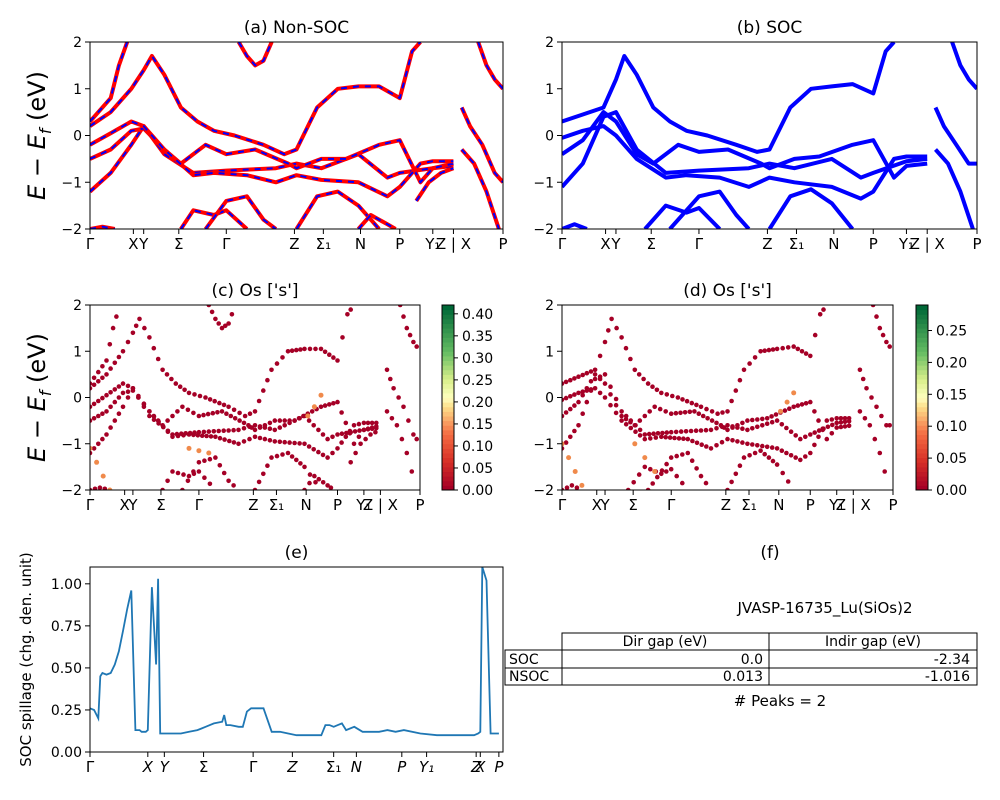  What do you see at coordinates (253, 767) in the screenshot?
I see `x-tick-label: Γ` at bounding box center [253, 767].